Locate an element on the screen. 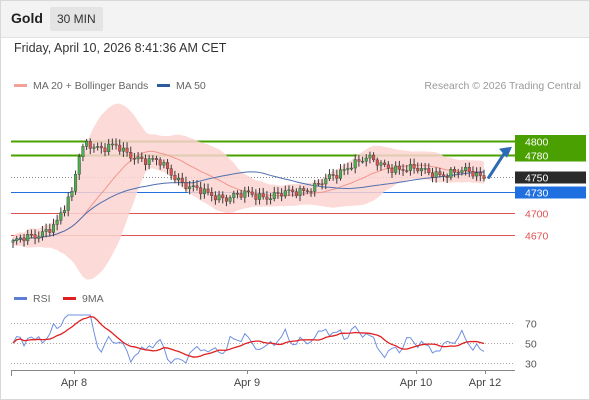  projection-arrowhead is located at coordinates (505, 152).